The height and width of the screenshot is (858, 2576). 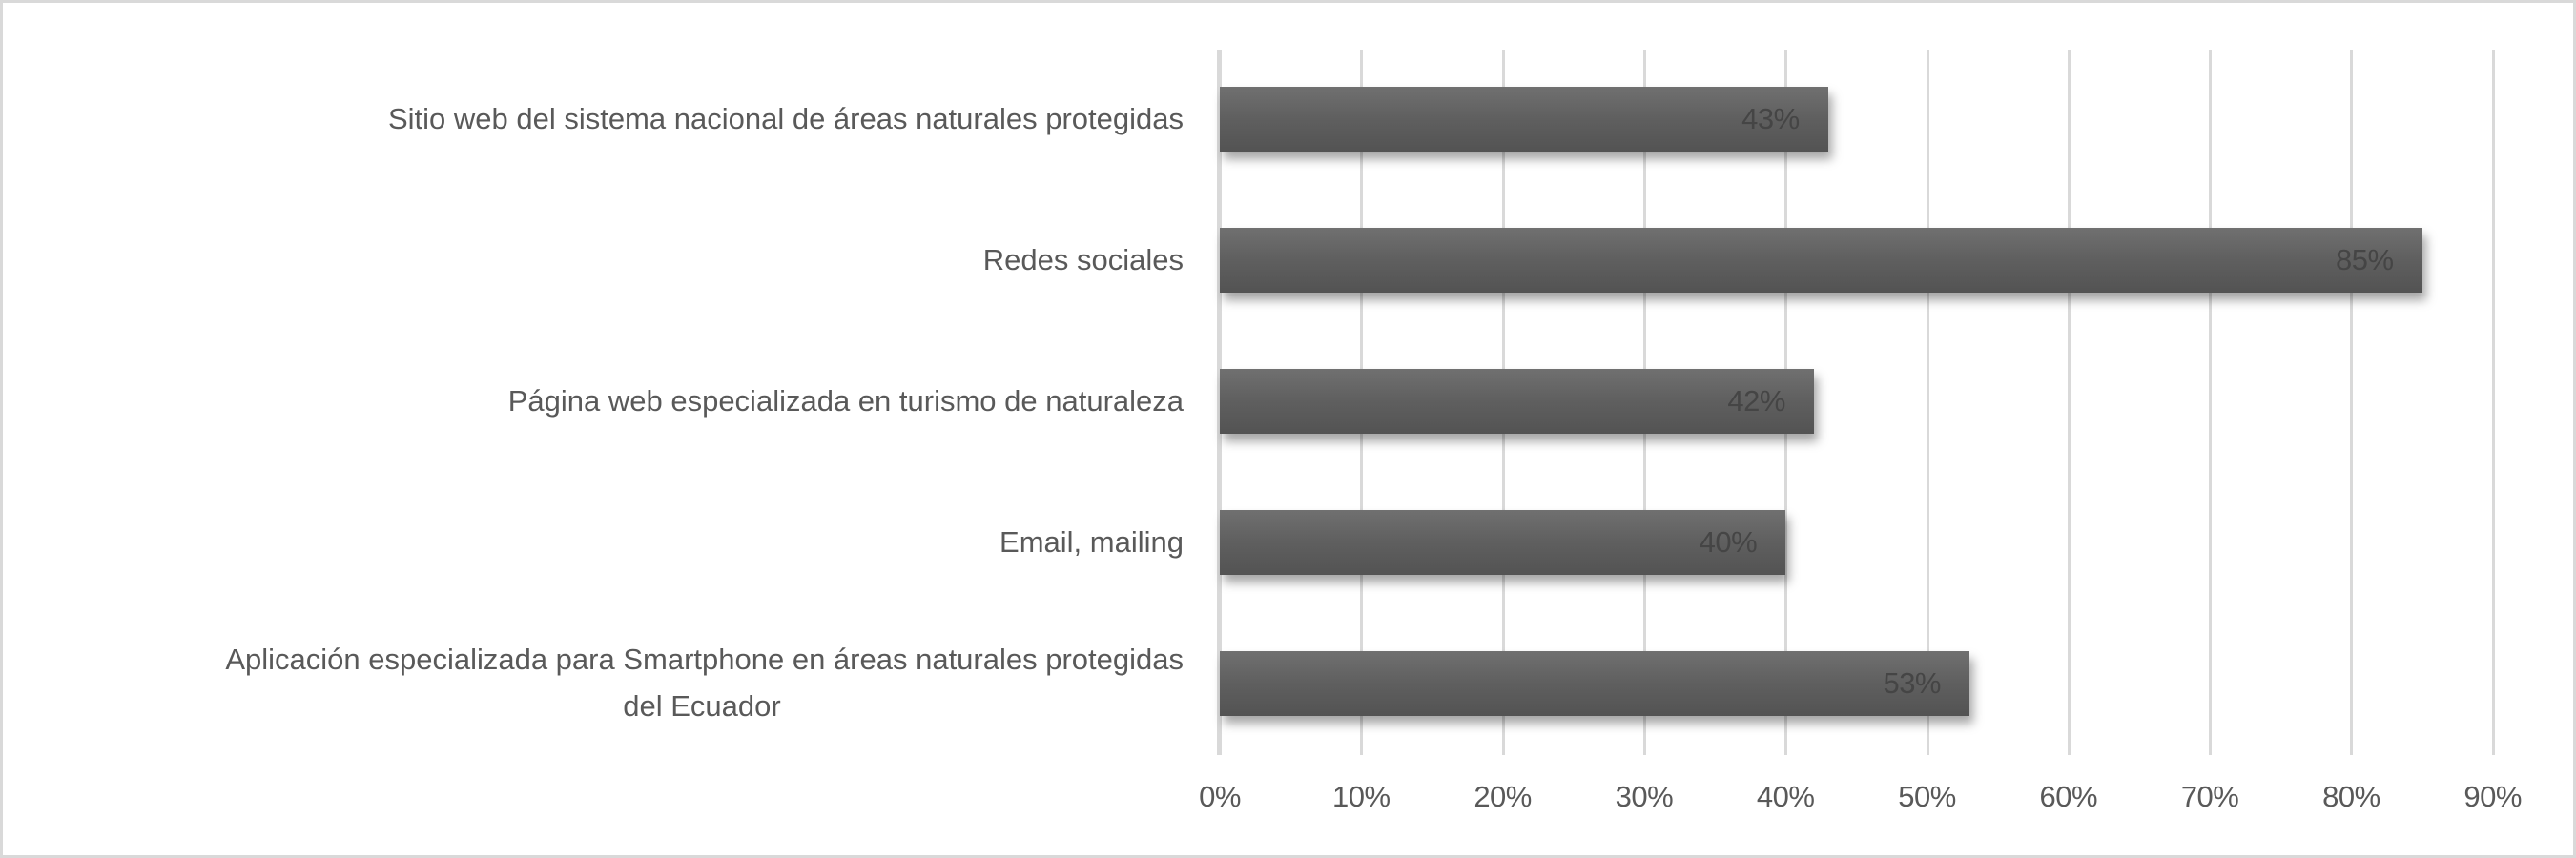 I want to click on bar-pagina-web: 42%, so click(x=1517, y=401).